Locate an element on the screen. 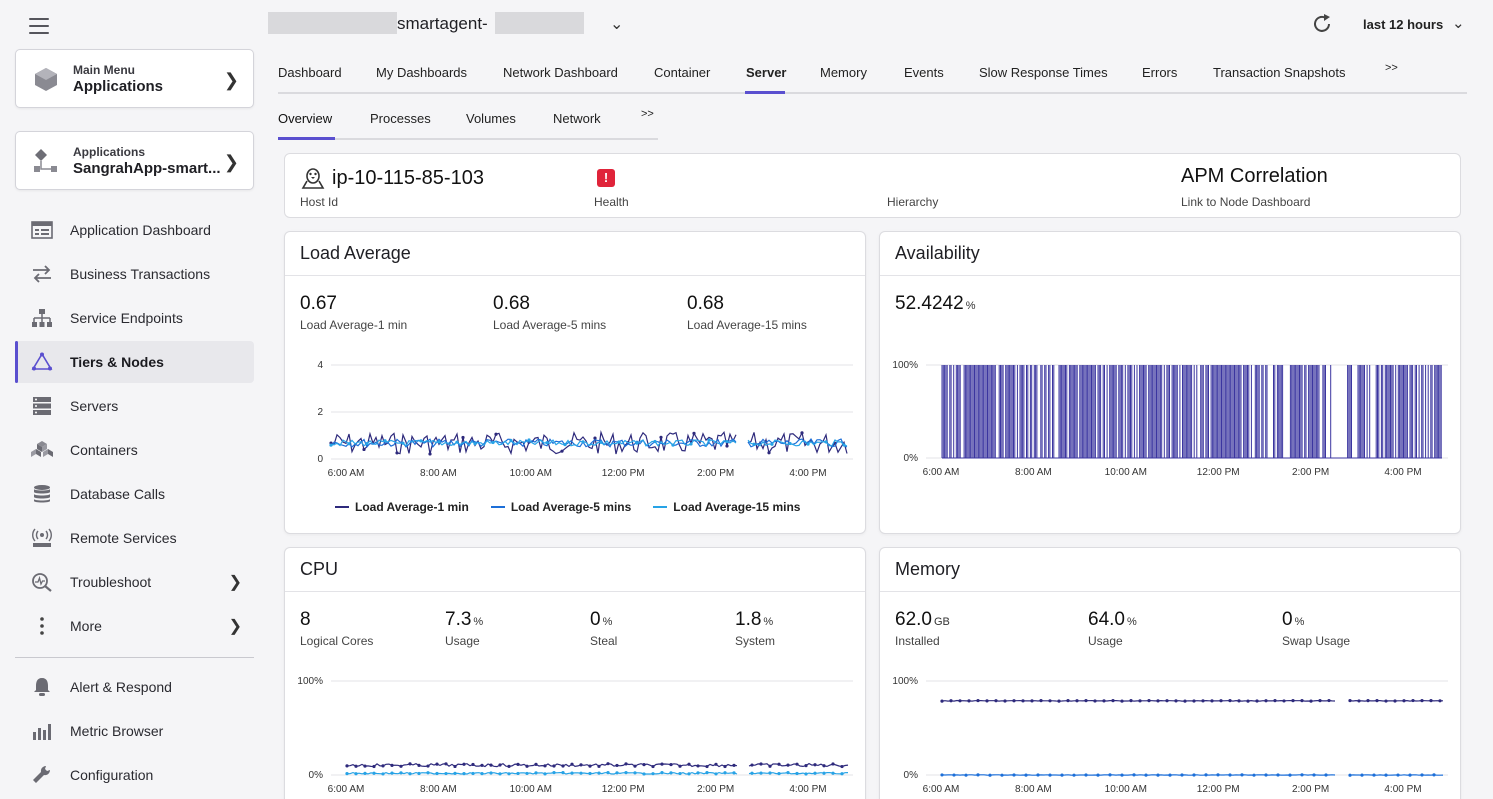 Image resolution: width=1493 pixels, height=799 pixels. sidebar-item-tiers-nodes: Tiers & Nodes is located at coordinates (134, 362).